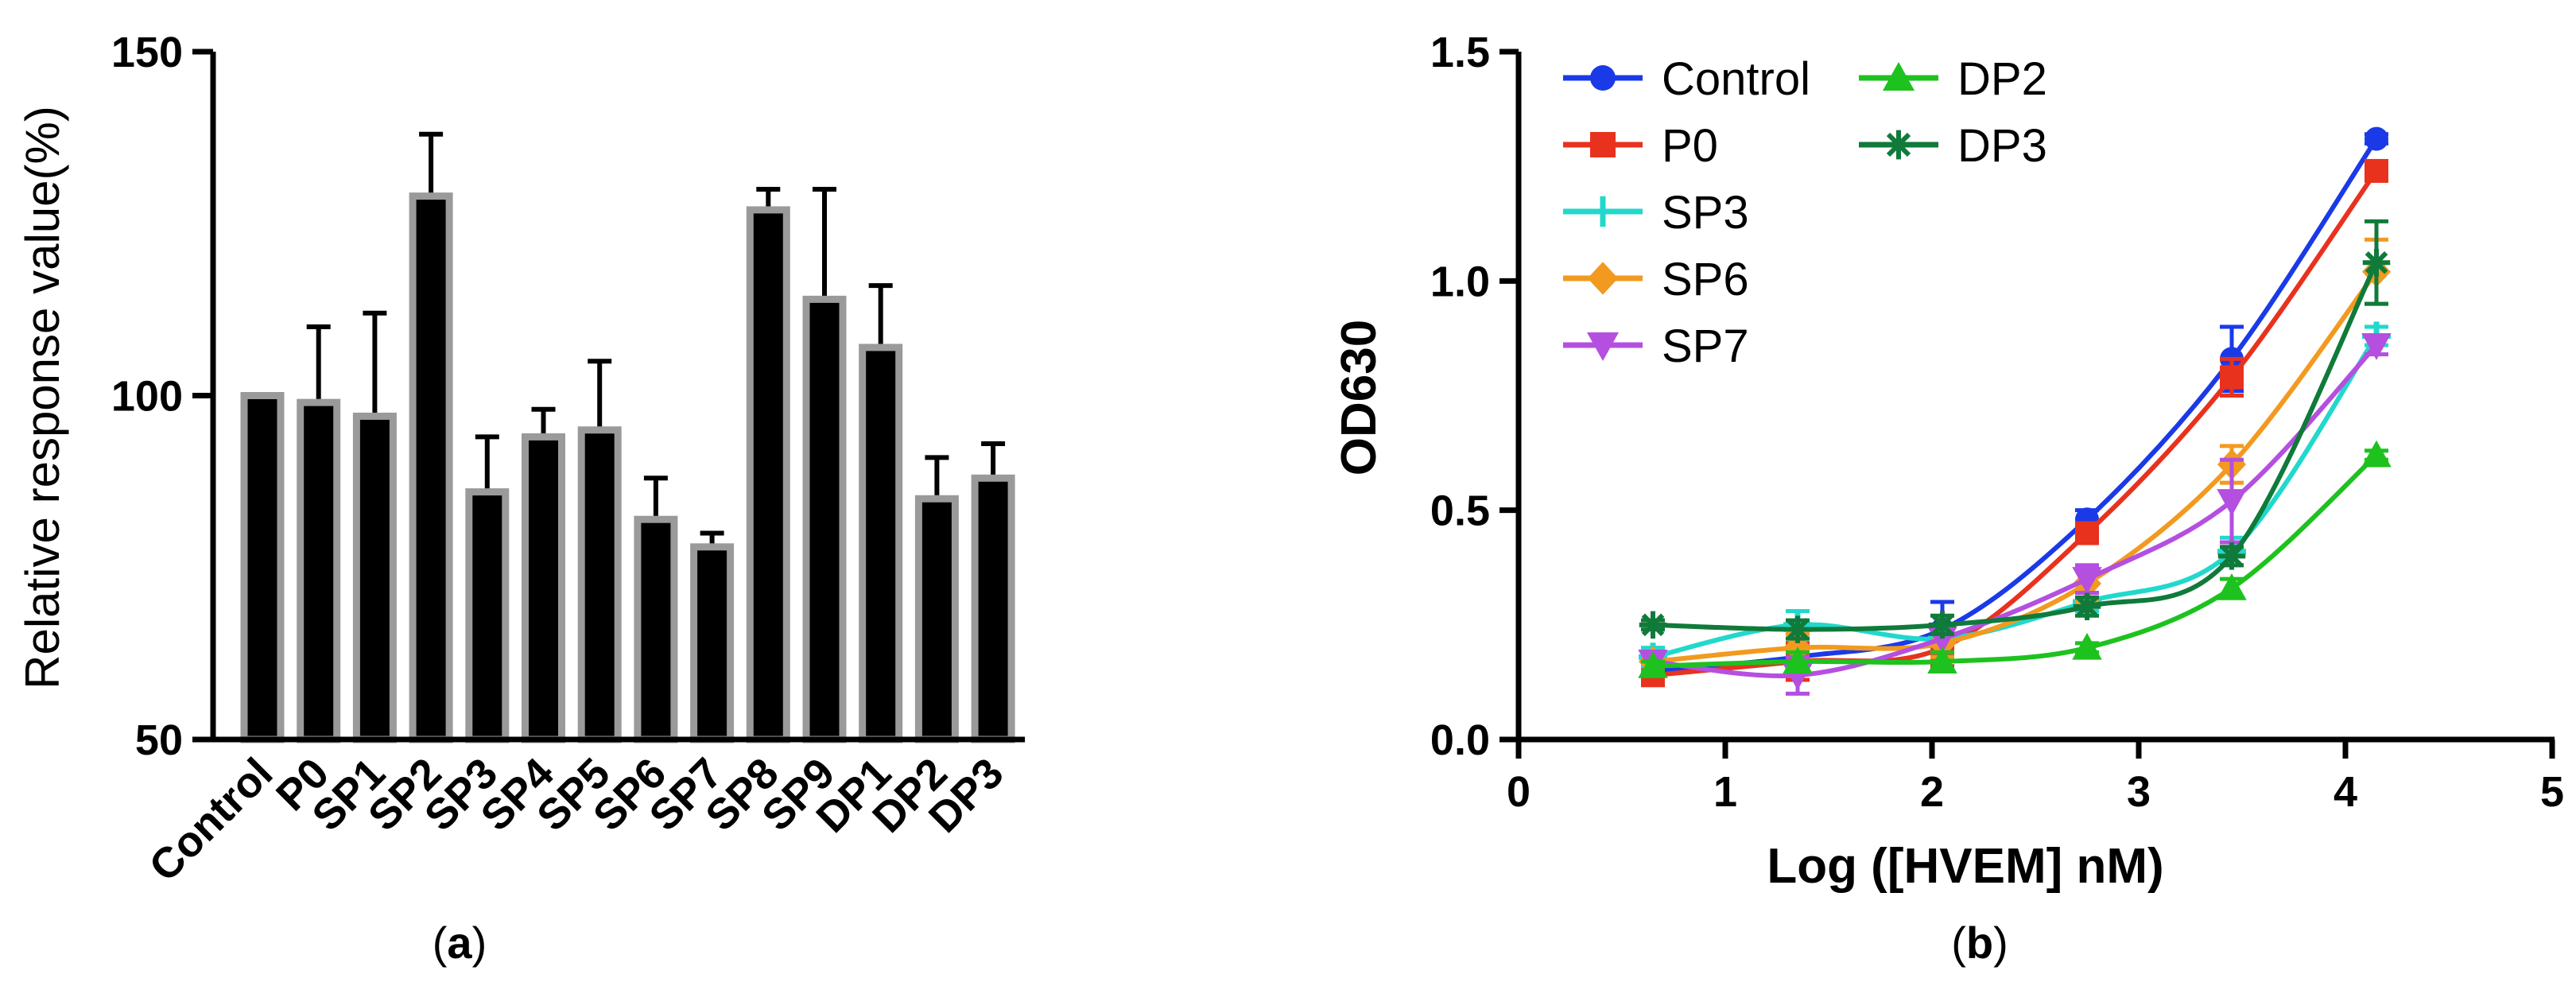 The height and width of the screenshot is (986, 2576). What do you see at coordinates (1460, 52) in the screenshot?
I see `y-tick-label: 1.5` at bounding box center [1460, 52].